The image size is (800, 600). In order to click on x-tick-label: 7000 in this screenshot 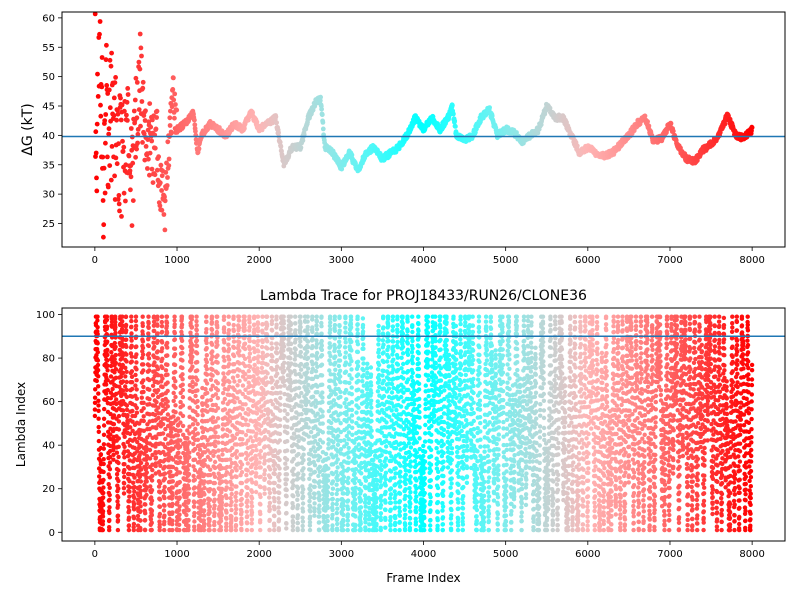, I will do `click(669, 260)`.